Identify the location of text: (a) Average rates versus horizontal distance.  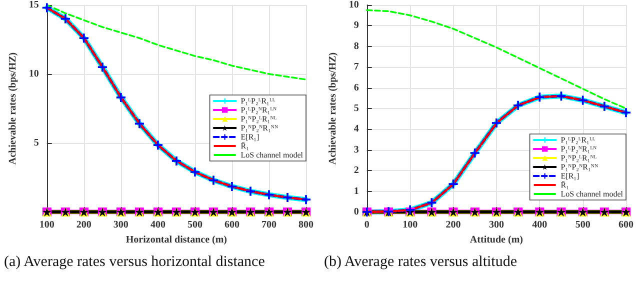
(135, 262).